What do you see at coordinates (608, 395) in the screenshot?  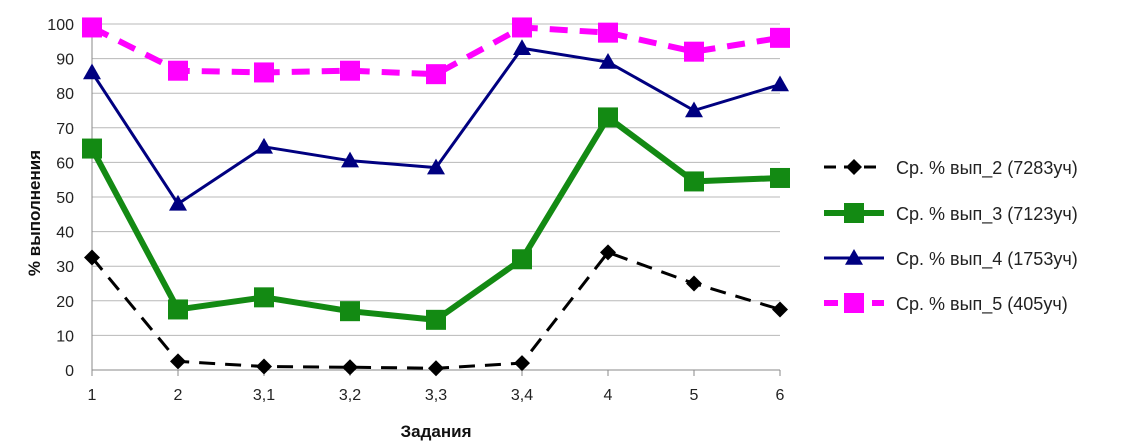 I see `x-tick-label: 4` at bounding box center [608, 395].